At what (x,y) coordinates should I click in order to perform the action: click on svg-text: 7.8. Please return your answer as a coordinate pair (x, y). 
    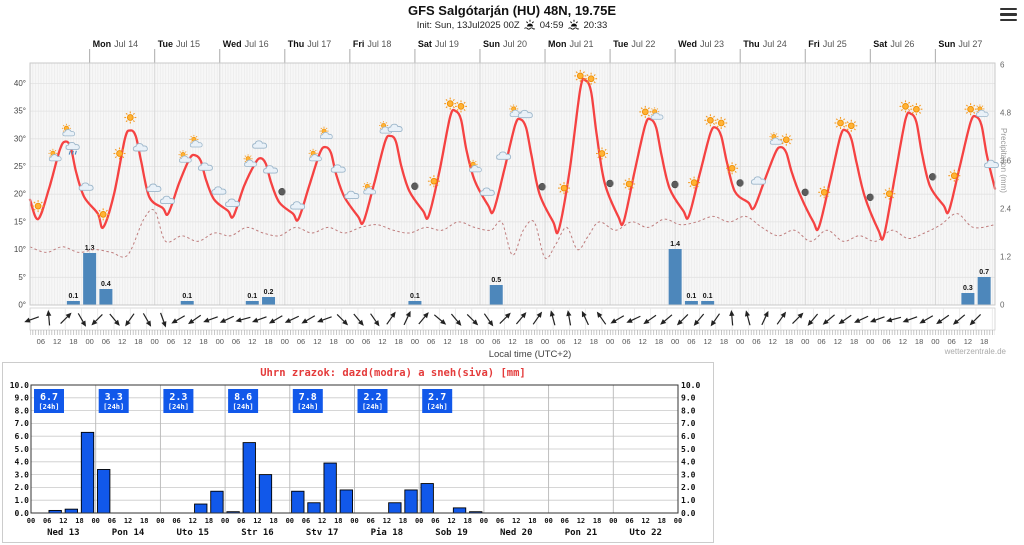
    Looking at the image, I should click on (308, 397).